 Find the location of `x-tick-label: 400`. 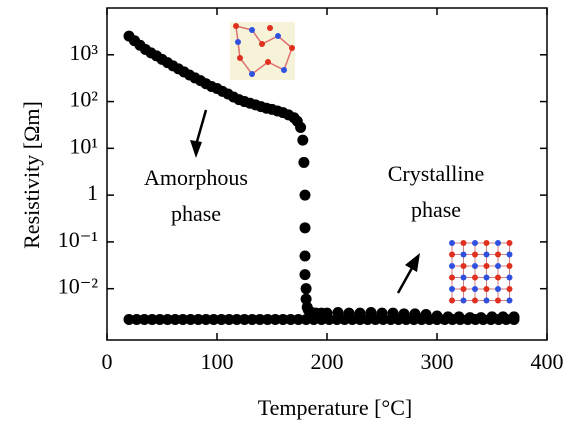

x-tick-label: 400 is located at coordinates (547, 361).